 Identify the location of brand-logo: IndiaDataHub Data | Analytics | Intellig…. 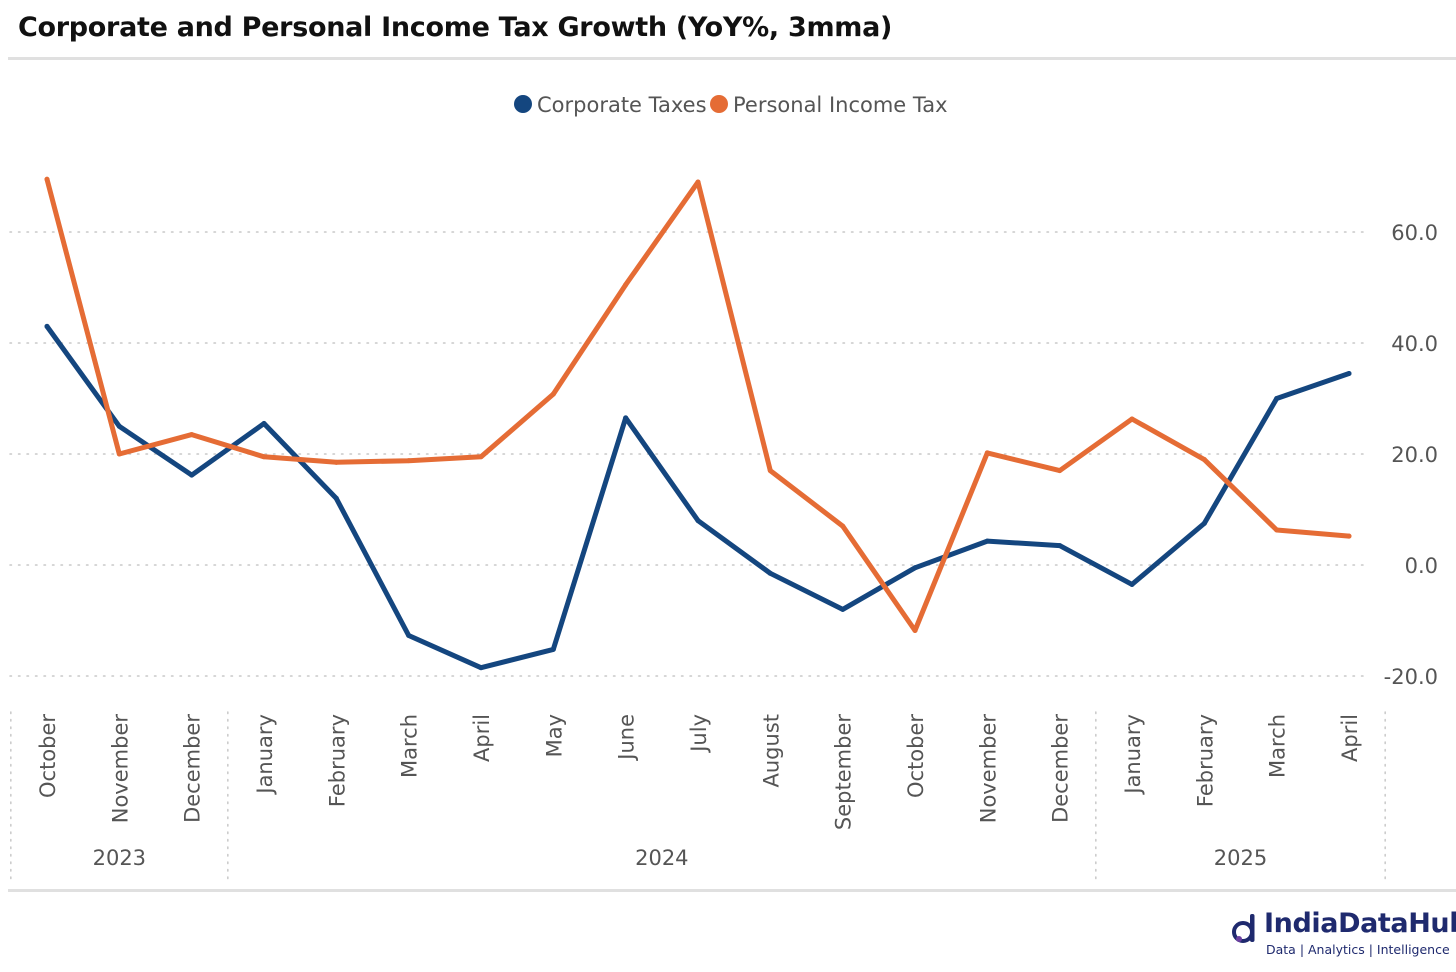
(1343, 936).